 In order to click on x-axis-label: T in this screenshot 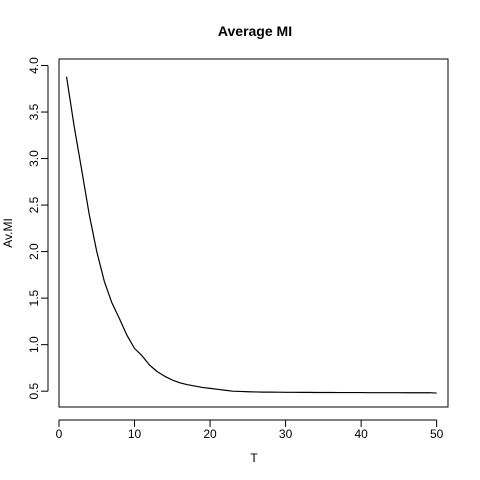, I will do `click(254, 458)`.